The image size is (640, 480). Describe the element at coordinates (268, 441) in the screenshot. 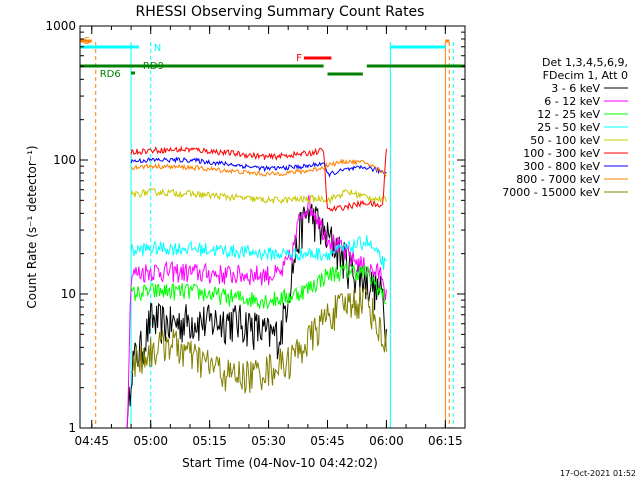

I see `x-tick-label: 05:30` at that location.